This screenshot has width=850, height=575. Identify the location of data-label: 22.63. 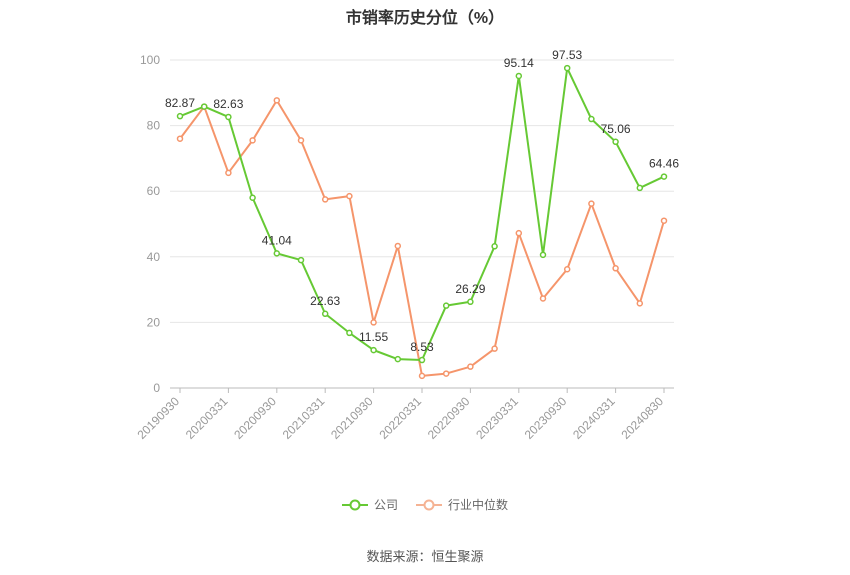
(325, 301).